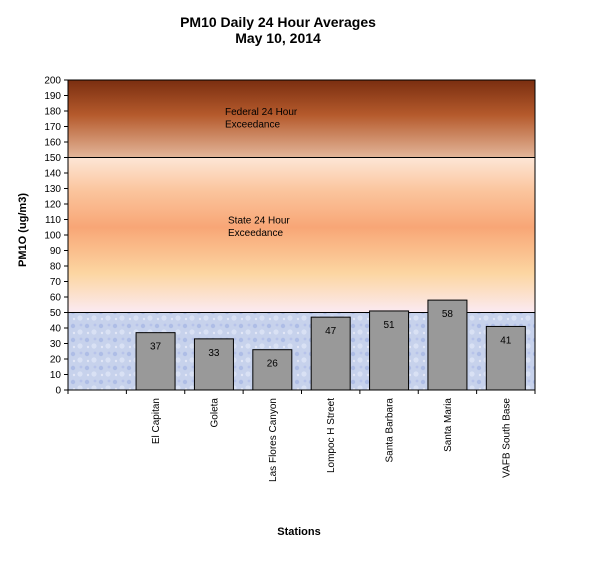 The width and height of the screenshot is (612, 565). What do you see at coordinates (156, 347) in the screenshot?
I see `bar-value-label: 37` at bounding box center [156, 347].